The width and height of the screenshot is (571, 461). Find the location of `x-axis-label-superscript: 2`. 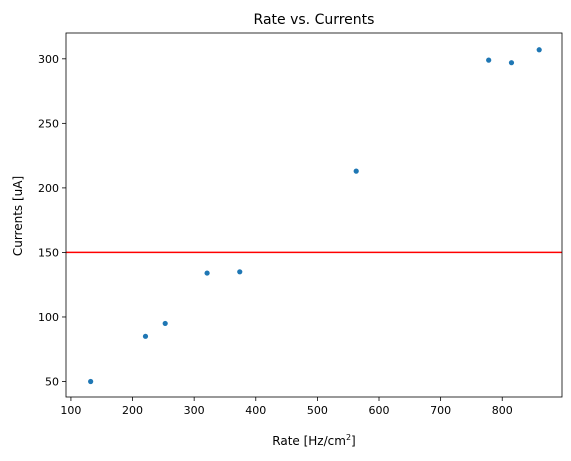

x-axis-label-superscript: 2 is located at coordinates (348, 437).